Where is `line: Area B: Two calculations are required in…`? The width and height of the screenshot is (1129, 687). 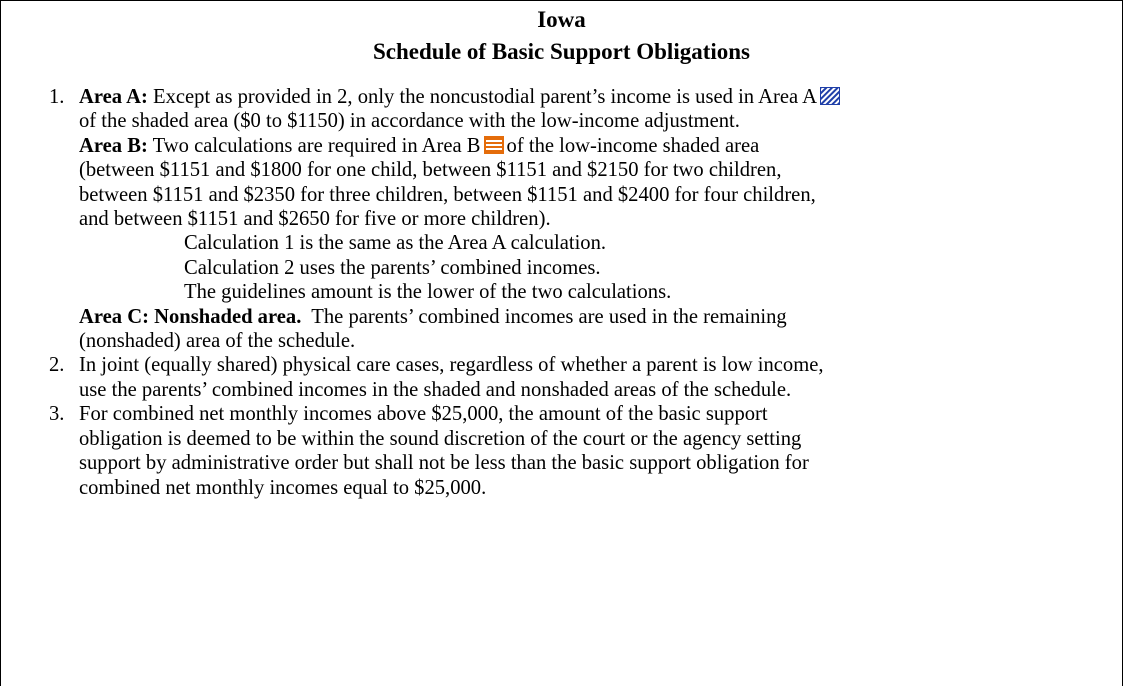 line: Area B: Two calculations are required in… is located at coordinates (561, 146).